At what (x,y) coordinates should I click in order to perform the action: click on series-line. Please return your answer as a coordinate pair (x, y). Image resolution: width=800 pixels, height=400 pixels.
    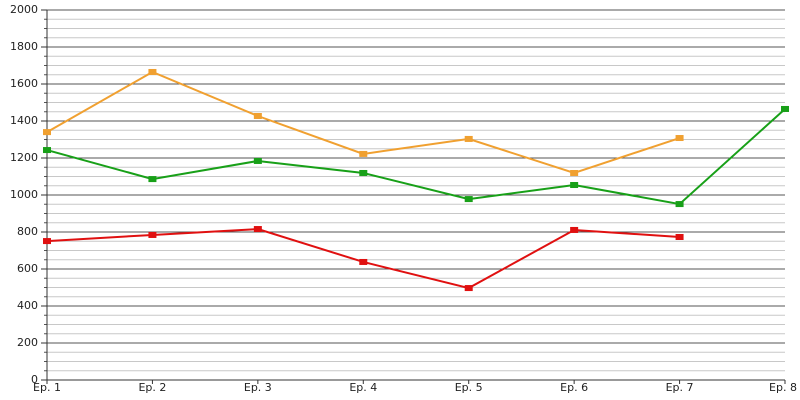
    Looking at the image, I should click on (363, 259).